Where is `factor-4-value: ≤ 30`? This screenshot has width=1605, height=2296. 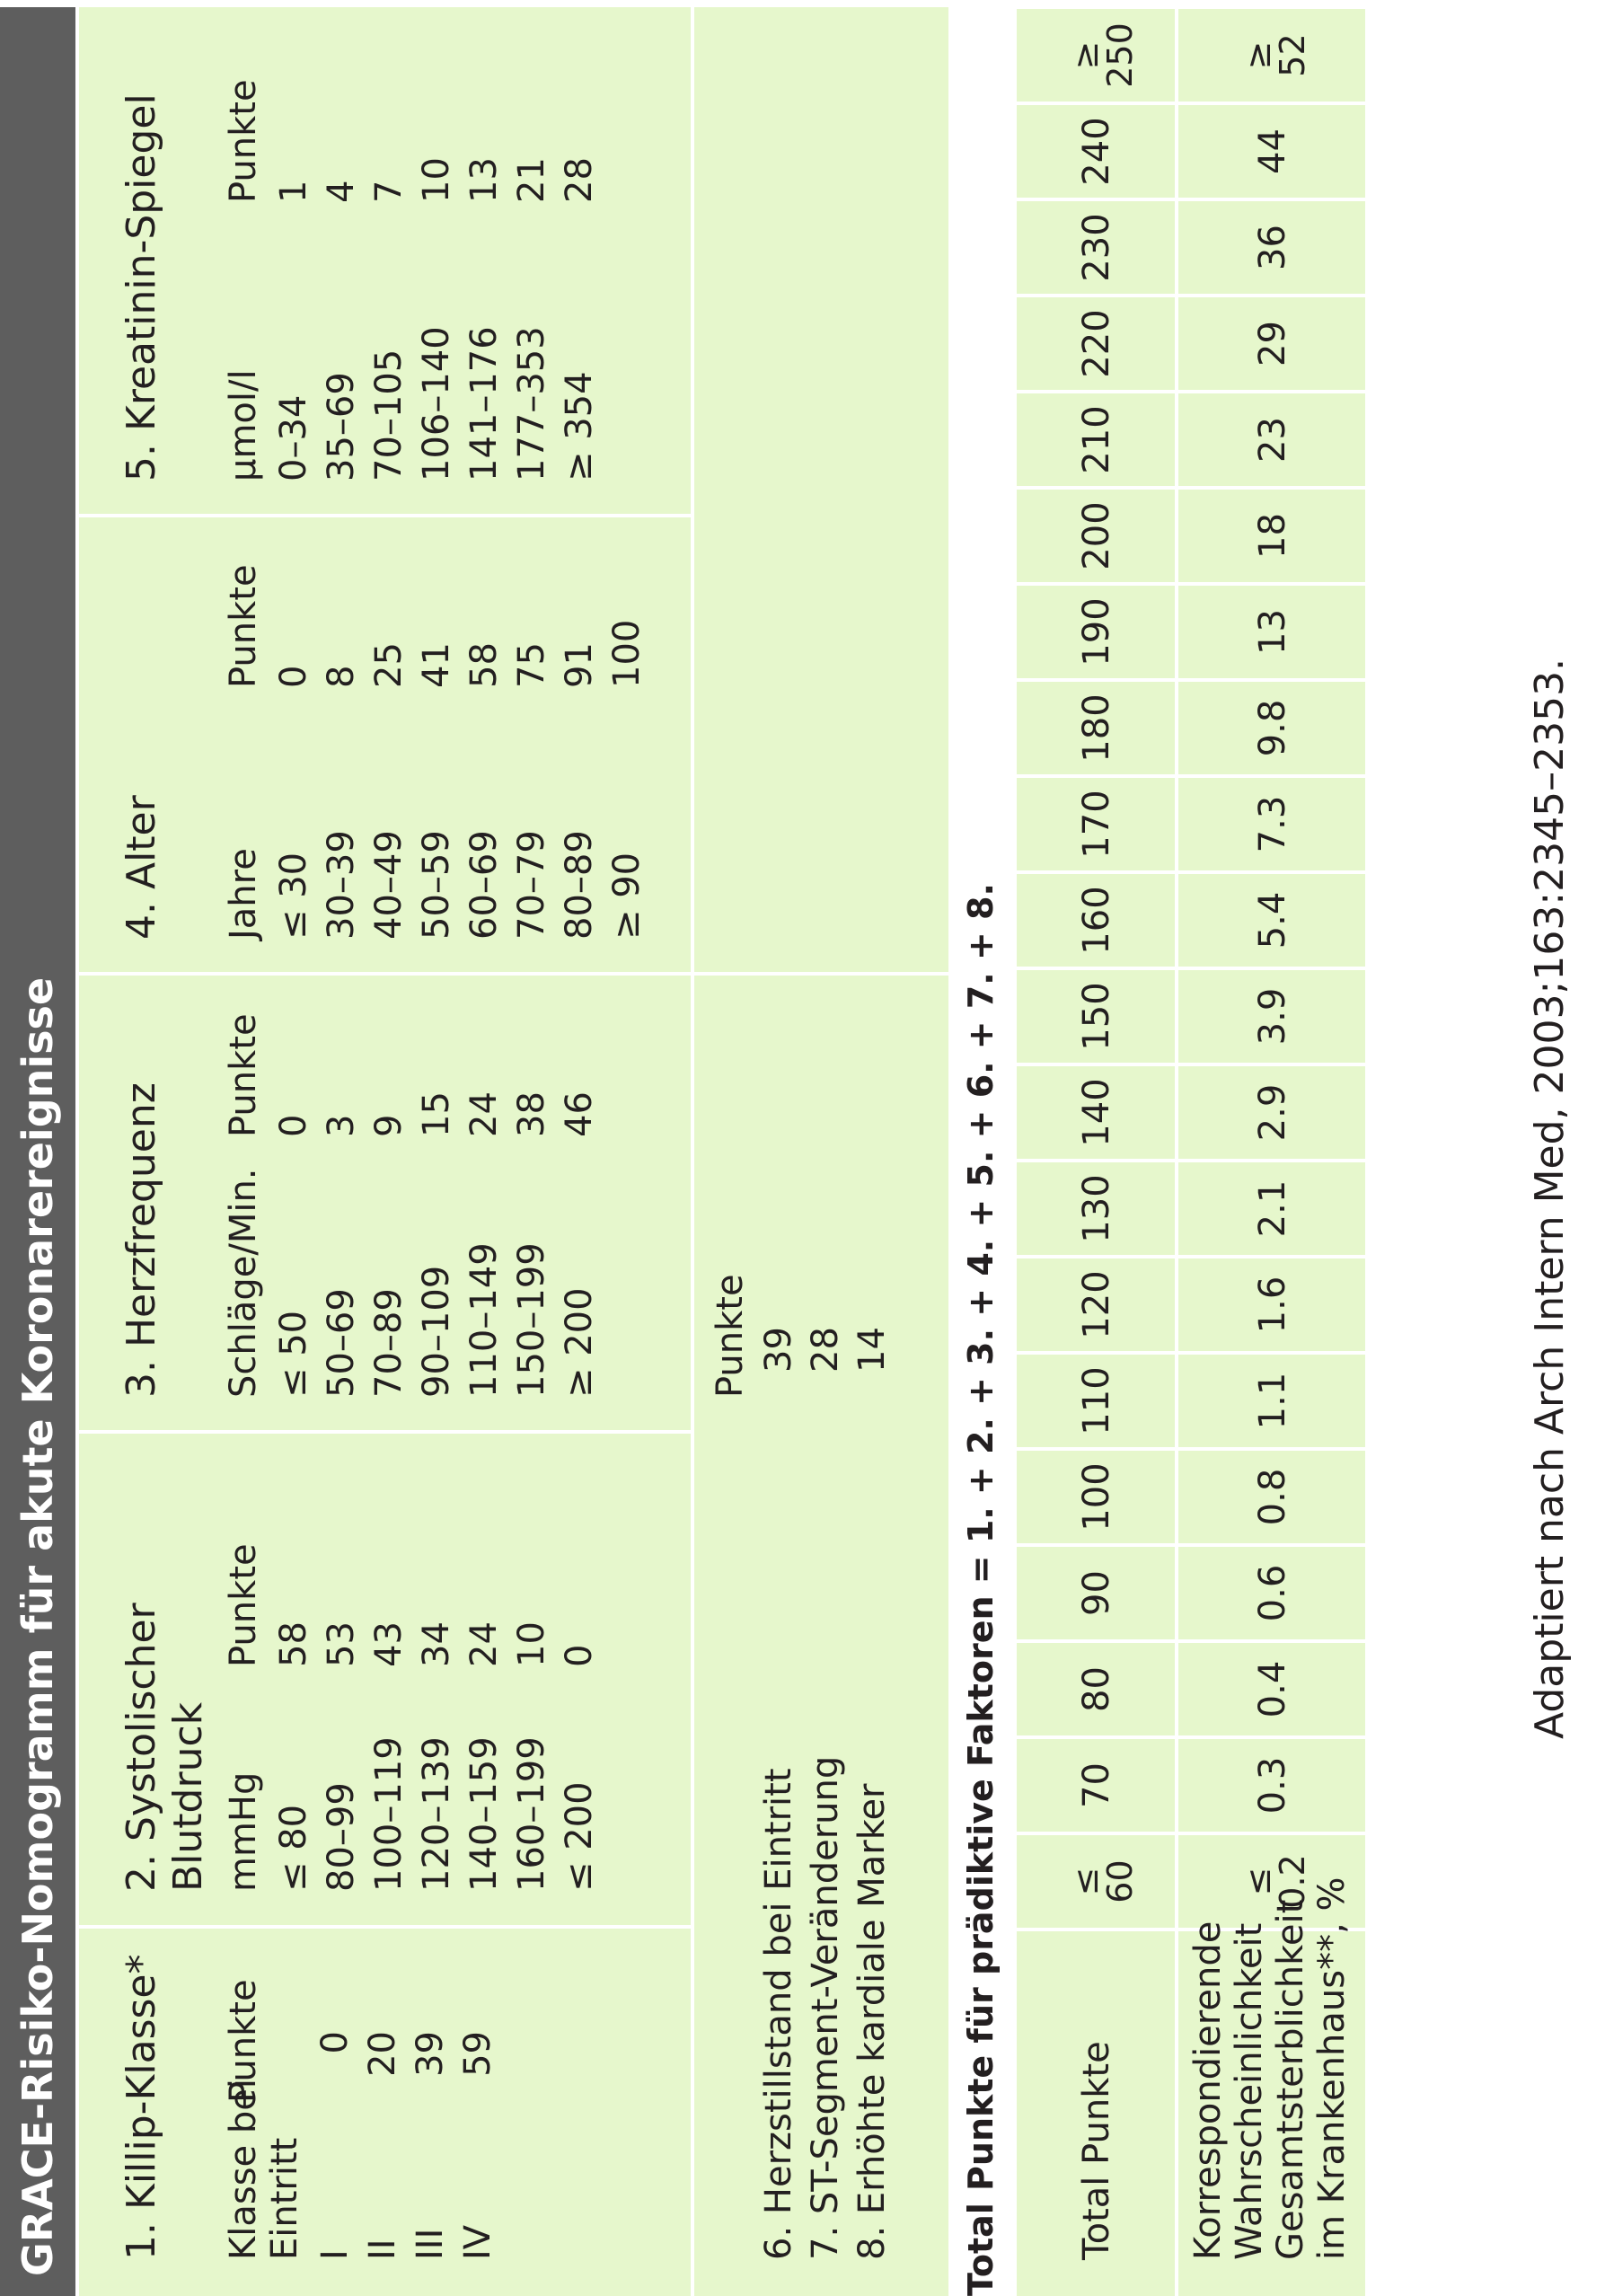 factor-4-value: ≤ 30 is located at coordinates (294, 896).